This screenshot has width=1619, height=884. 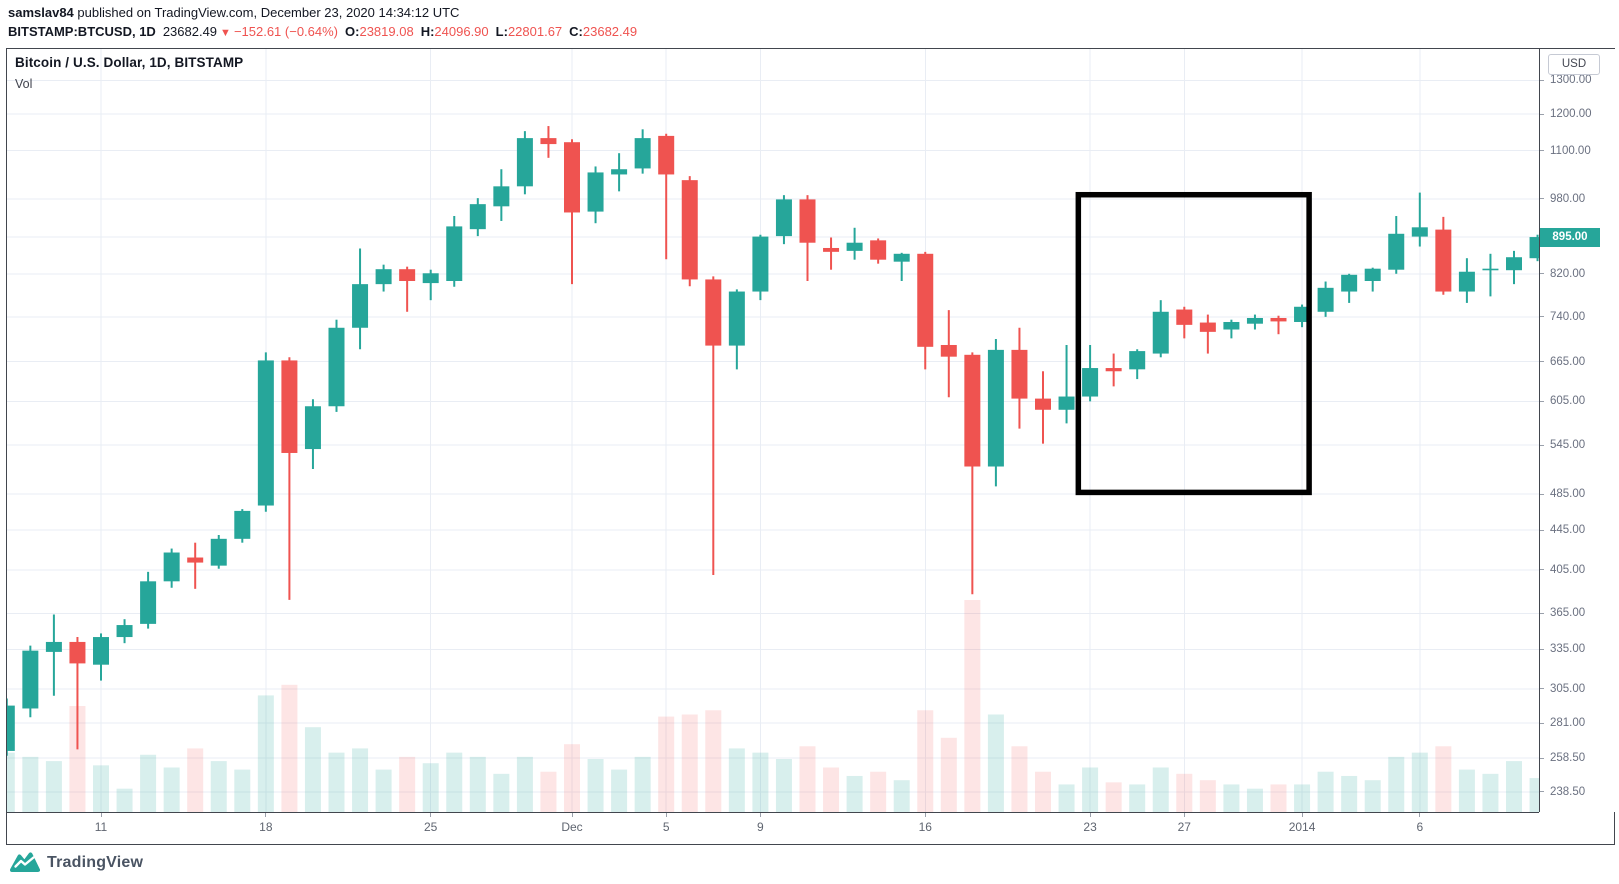 What do you see at coordinates (352, 31) in the screenshot?
I see `open-label: O:` at bounding box center [352, 31].